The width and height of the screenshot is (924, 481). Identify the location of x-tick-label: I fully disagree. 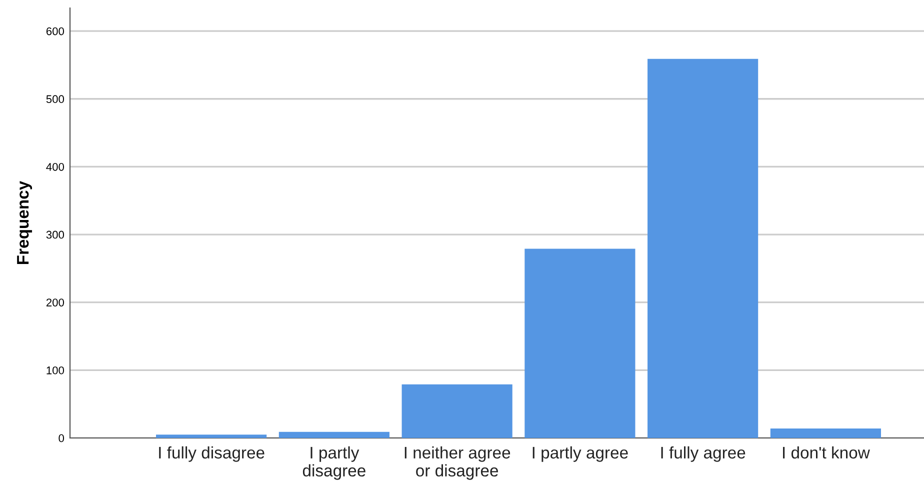
(211, 454).